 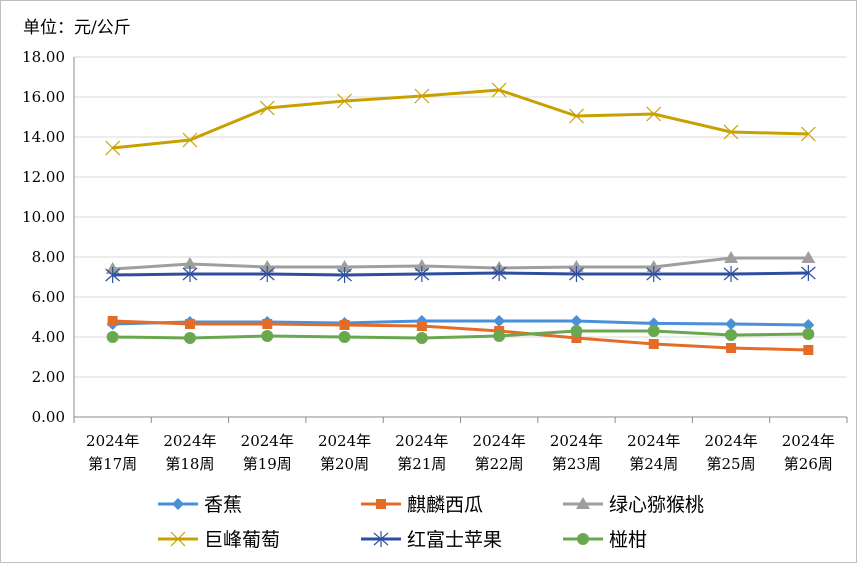 I want to click on point-3-9-b, so click(x=808, y=134).